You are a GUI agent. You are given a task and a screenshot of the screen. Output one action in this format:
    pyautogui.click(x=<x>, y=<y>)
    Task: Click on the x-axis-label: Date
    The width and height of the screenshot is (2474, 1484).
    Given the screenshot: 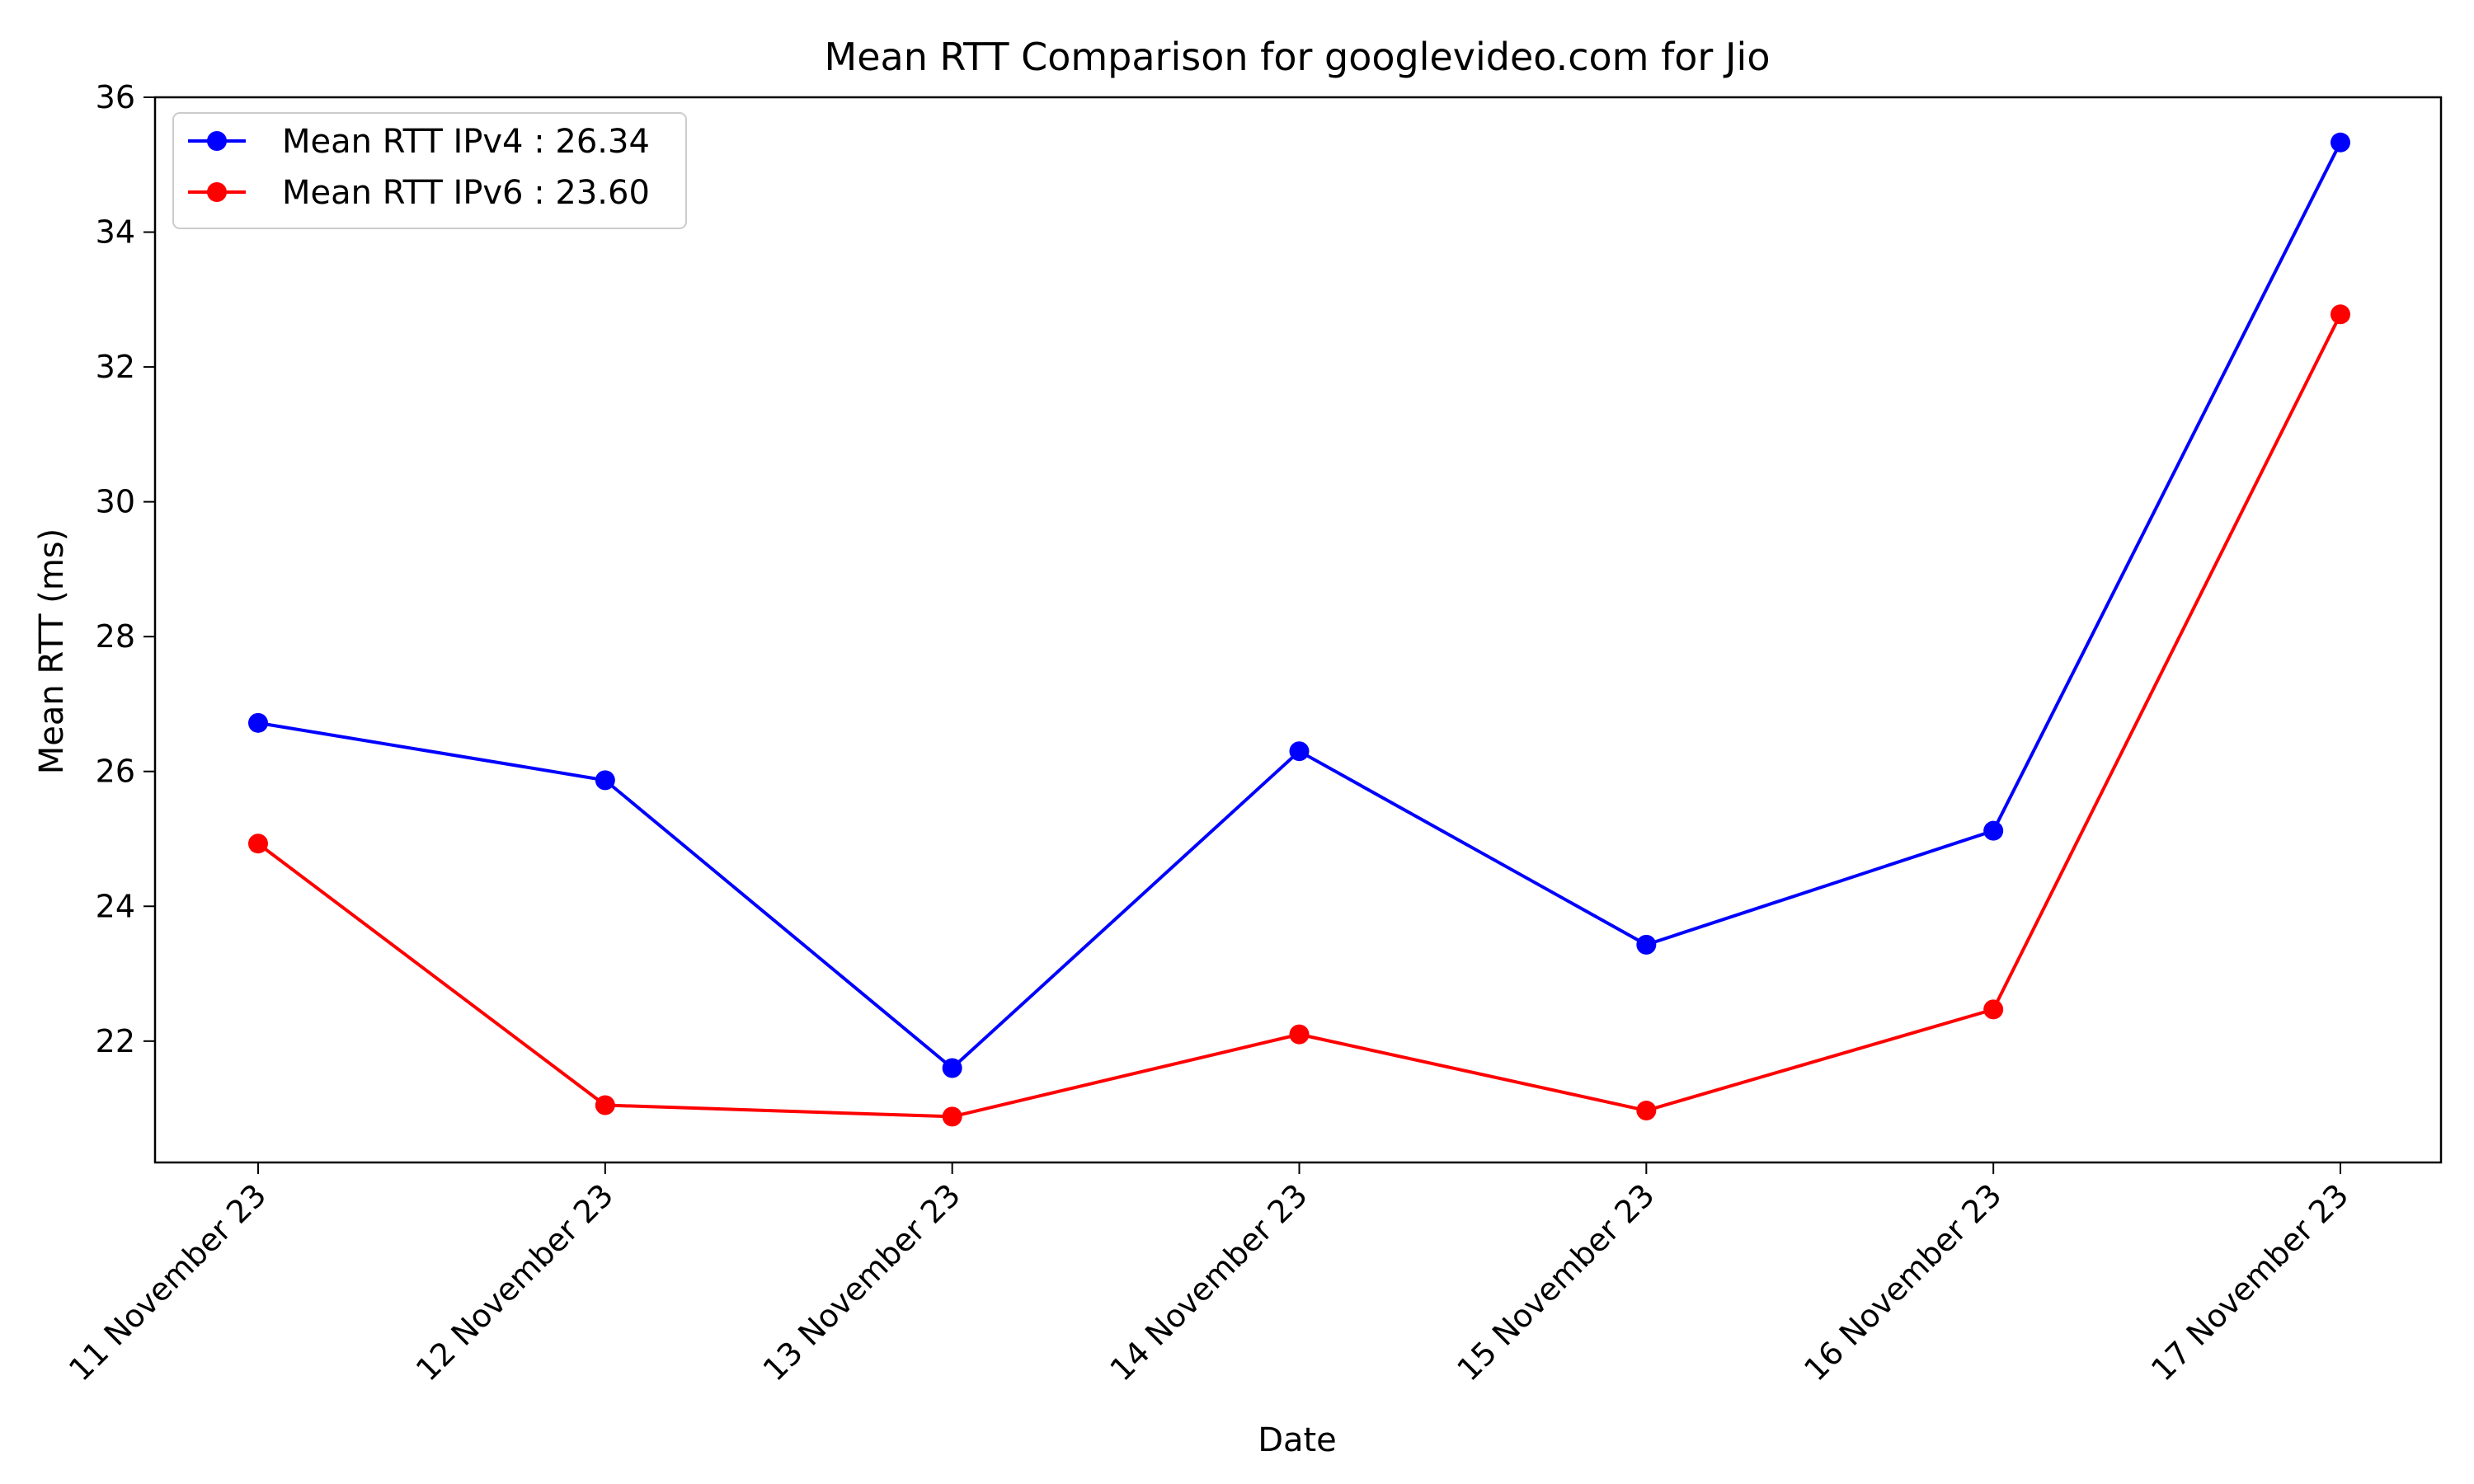 What is the action you would take?
    pyautogui.click(x=1297, y=1440)
    